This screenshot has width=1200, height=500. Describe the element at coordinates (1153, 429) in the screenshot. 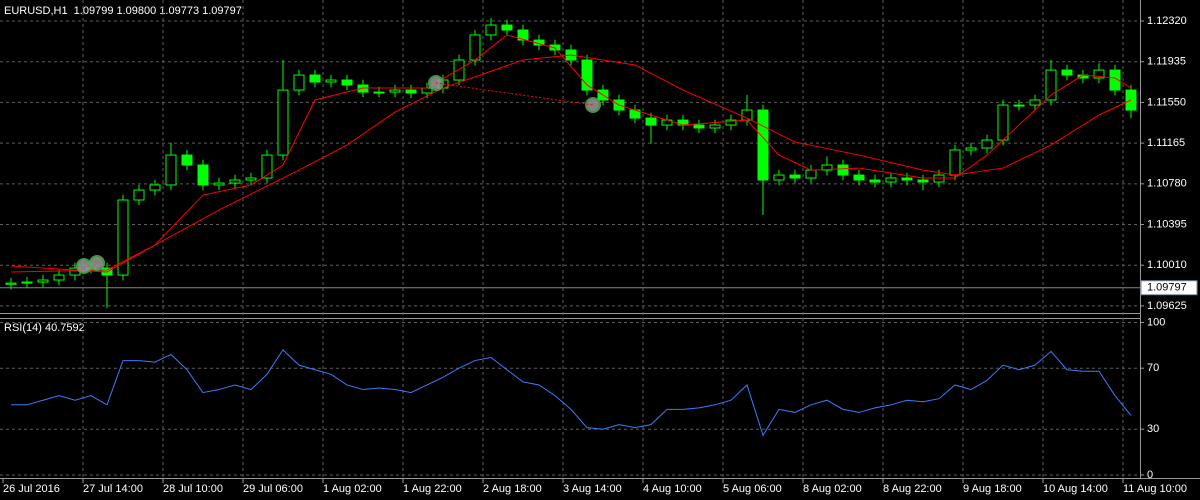

I see `y-tick-label: 30` at that location.